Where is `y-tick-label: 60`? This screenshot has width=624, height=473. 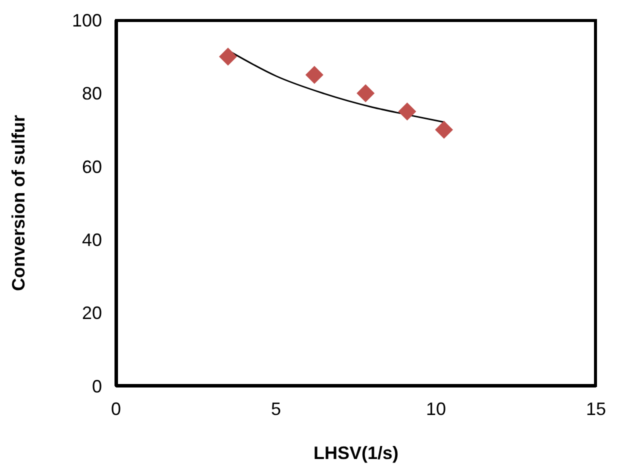 y-tick-label: 60 is located at coordinates (92, 166).